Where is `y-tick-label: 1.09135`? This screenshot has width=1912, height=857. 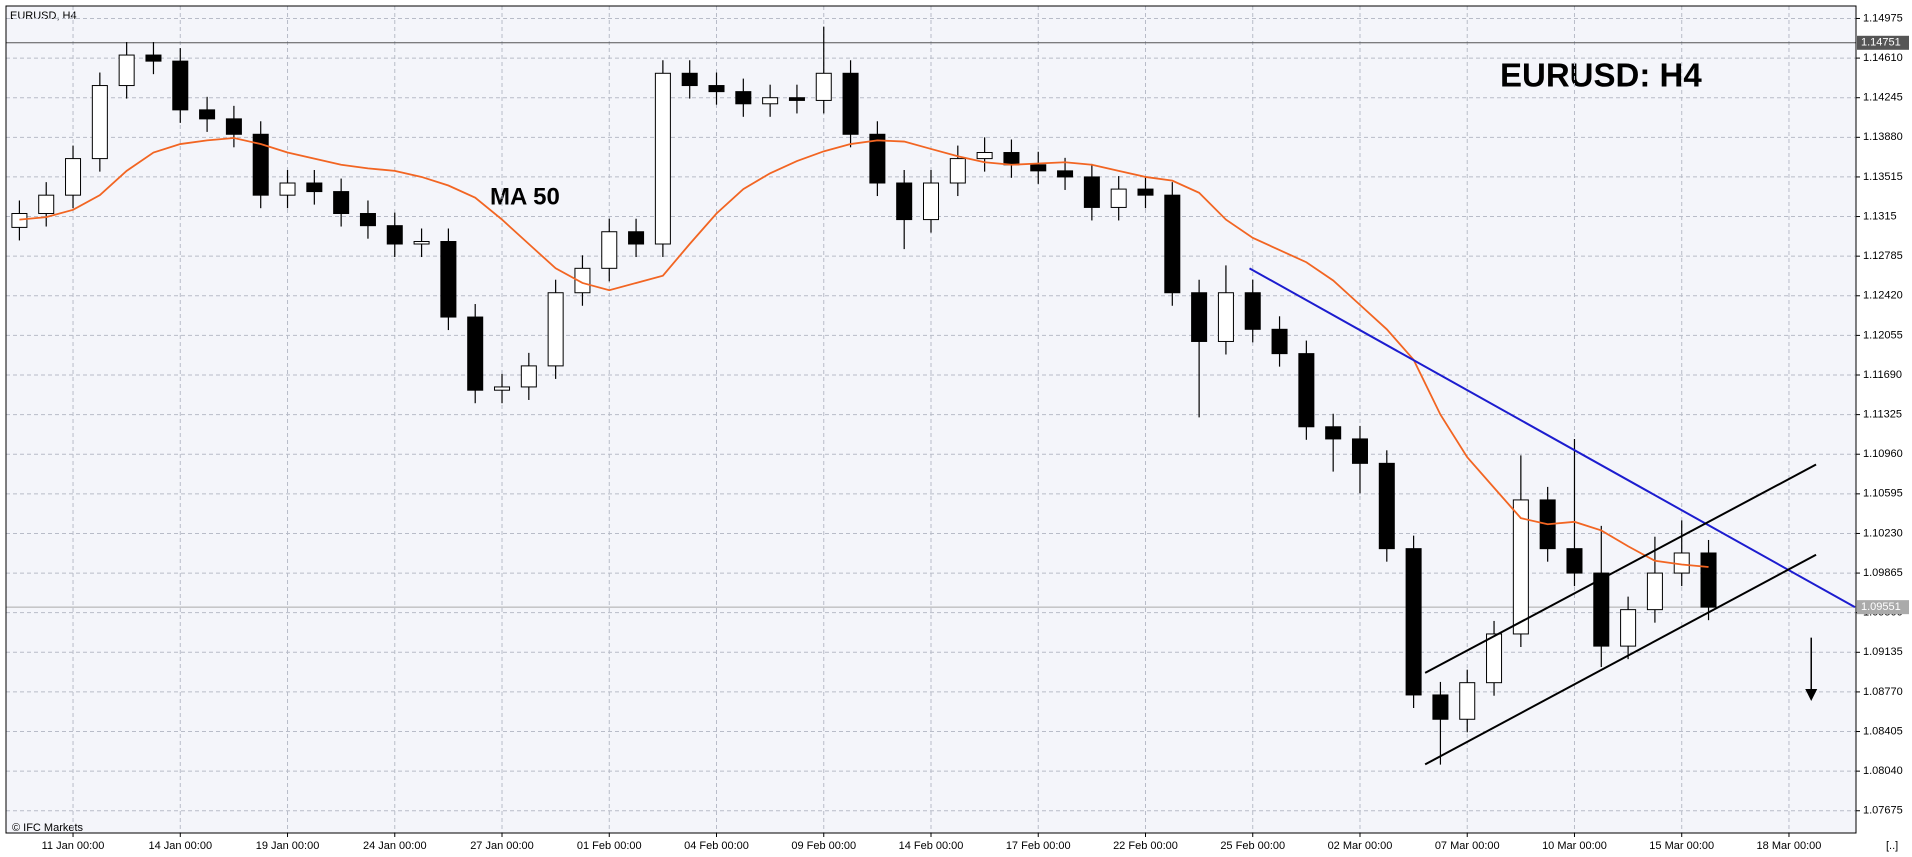
y-tick-label: 1.09135 is located at coordinates (1883, 652).